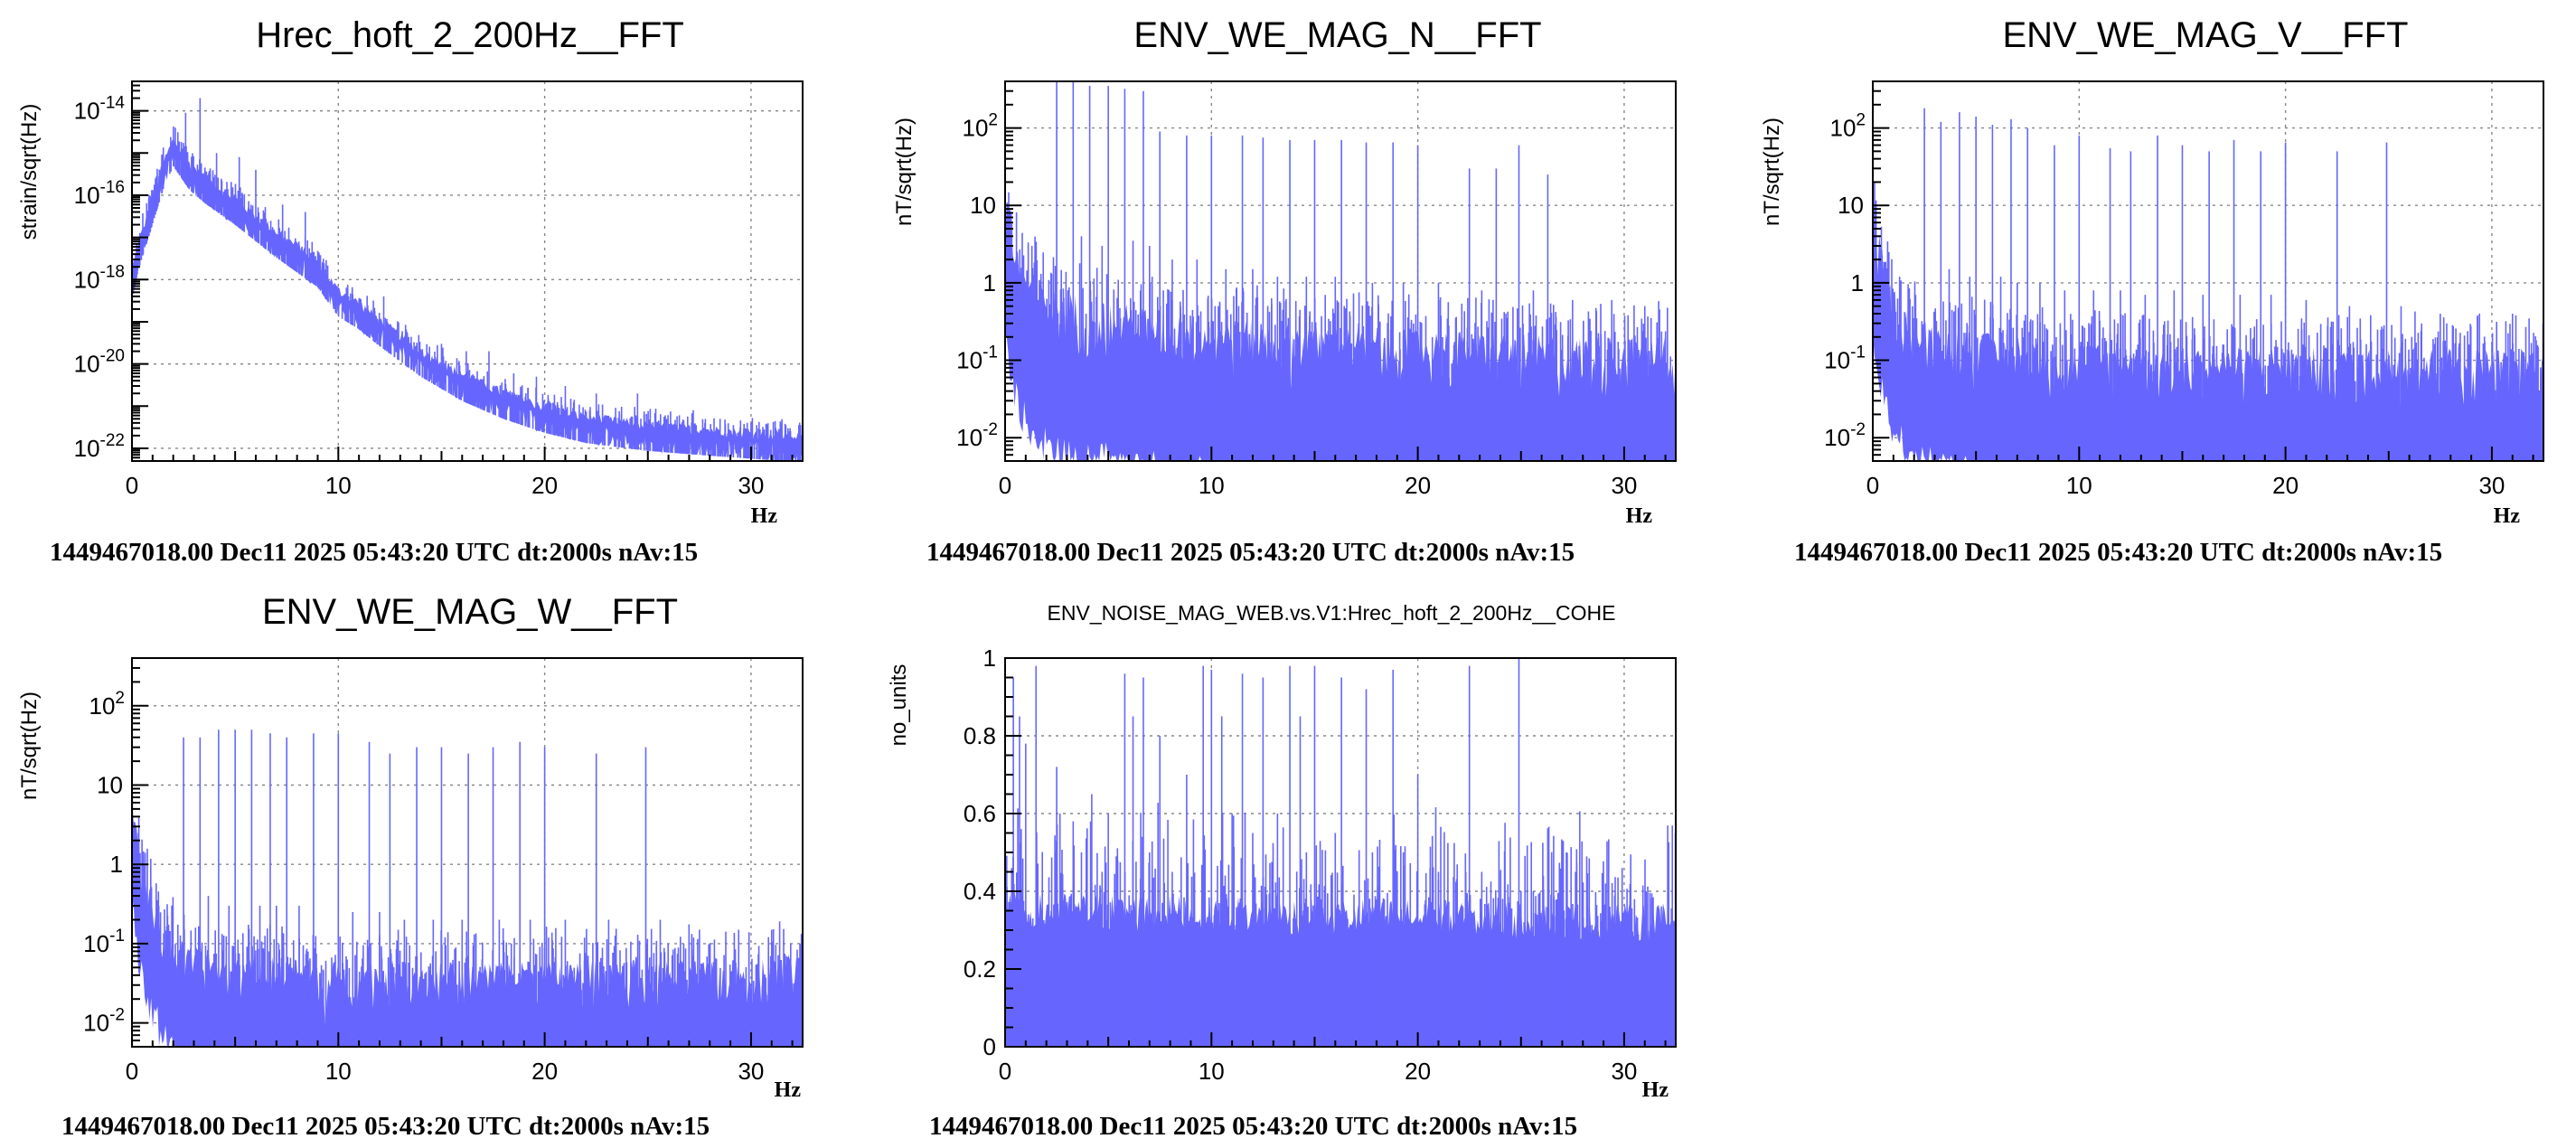  Describe the element at coordinates (470, 35) in the screenshot. I see `chart-title: Hrec_hoft_2_200Hz__FFT` at that location.